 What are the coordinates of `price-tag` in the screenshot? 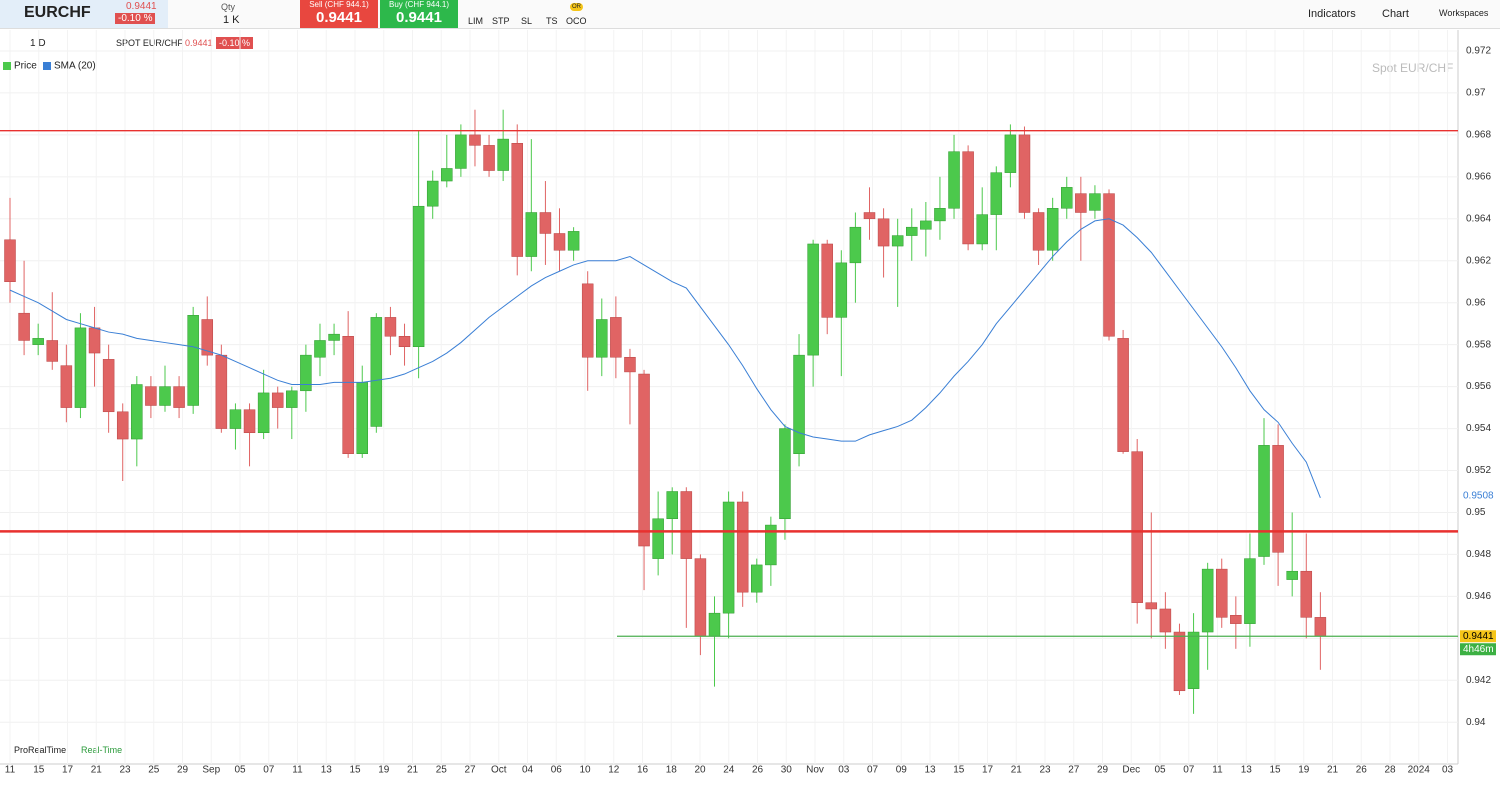 It's located at (1478, 636).